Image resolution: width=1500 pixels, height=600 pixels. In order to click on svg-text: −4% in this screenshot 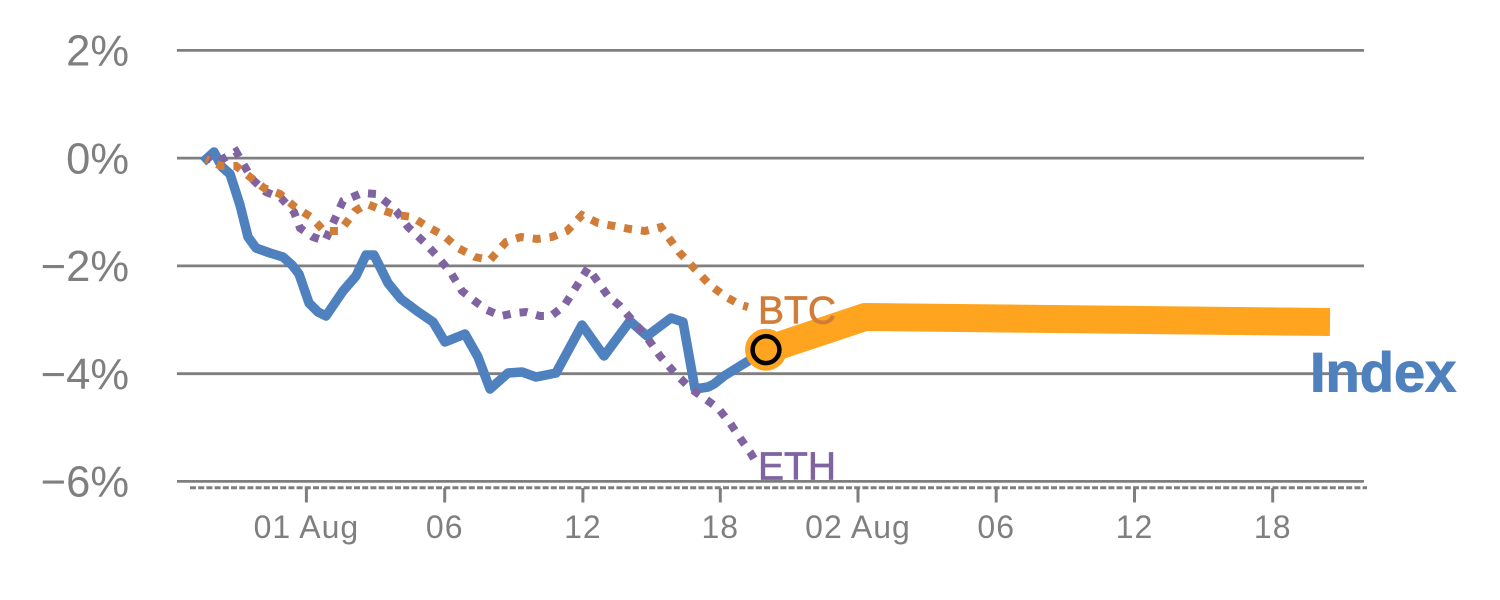, I will do `click(85, 375)`.